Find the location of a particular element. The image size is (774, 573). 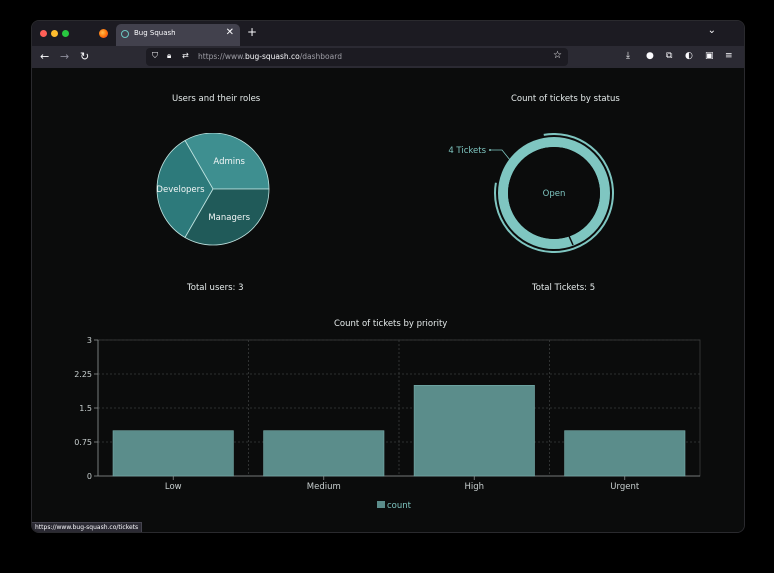

reload-icon: ↻ is located at coordinates (85, 56).